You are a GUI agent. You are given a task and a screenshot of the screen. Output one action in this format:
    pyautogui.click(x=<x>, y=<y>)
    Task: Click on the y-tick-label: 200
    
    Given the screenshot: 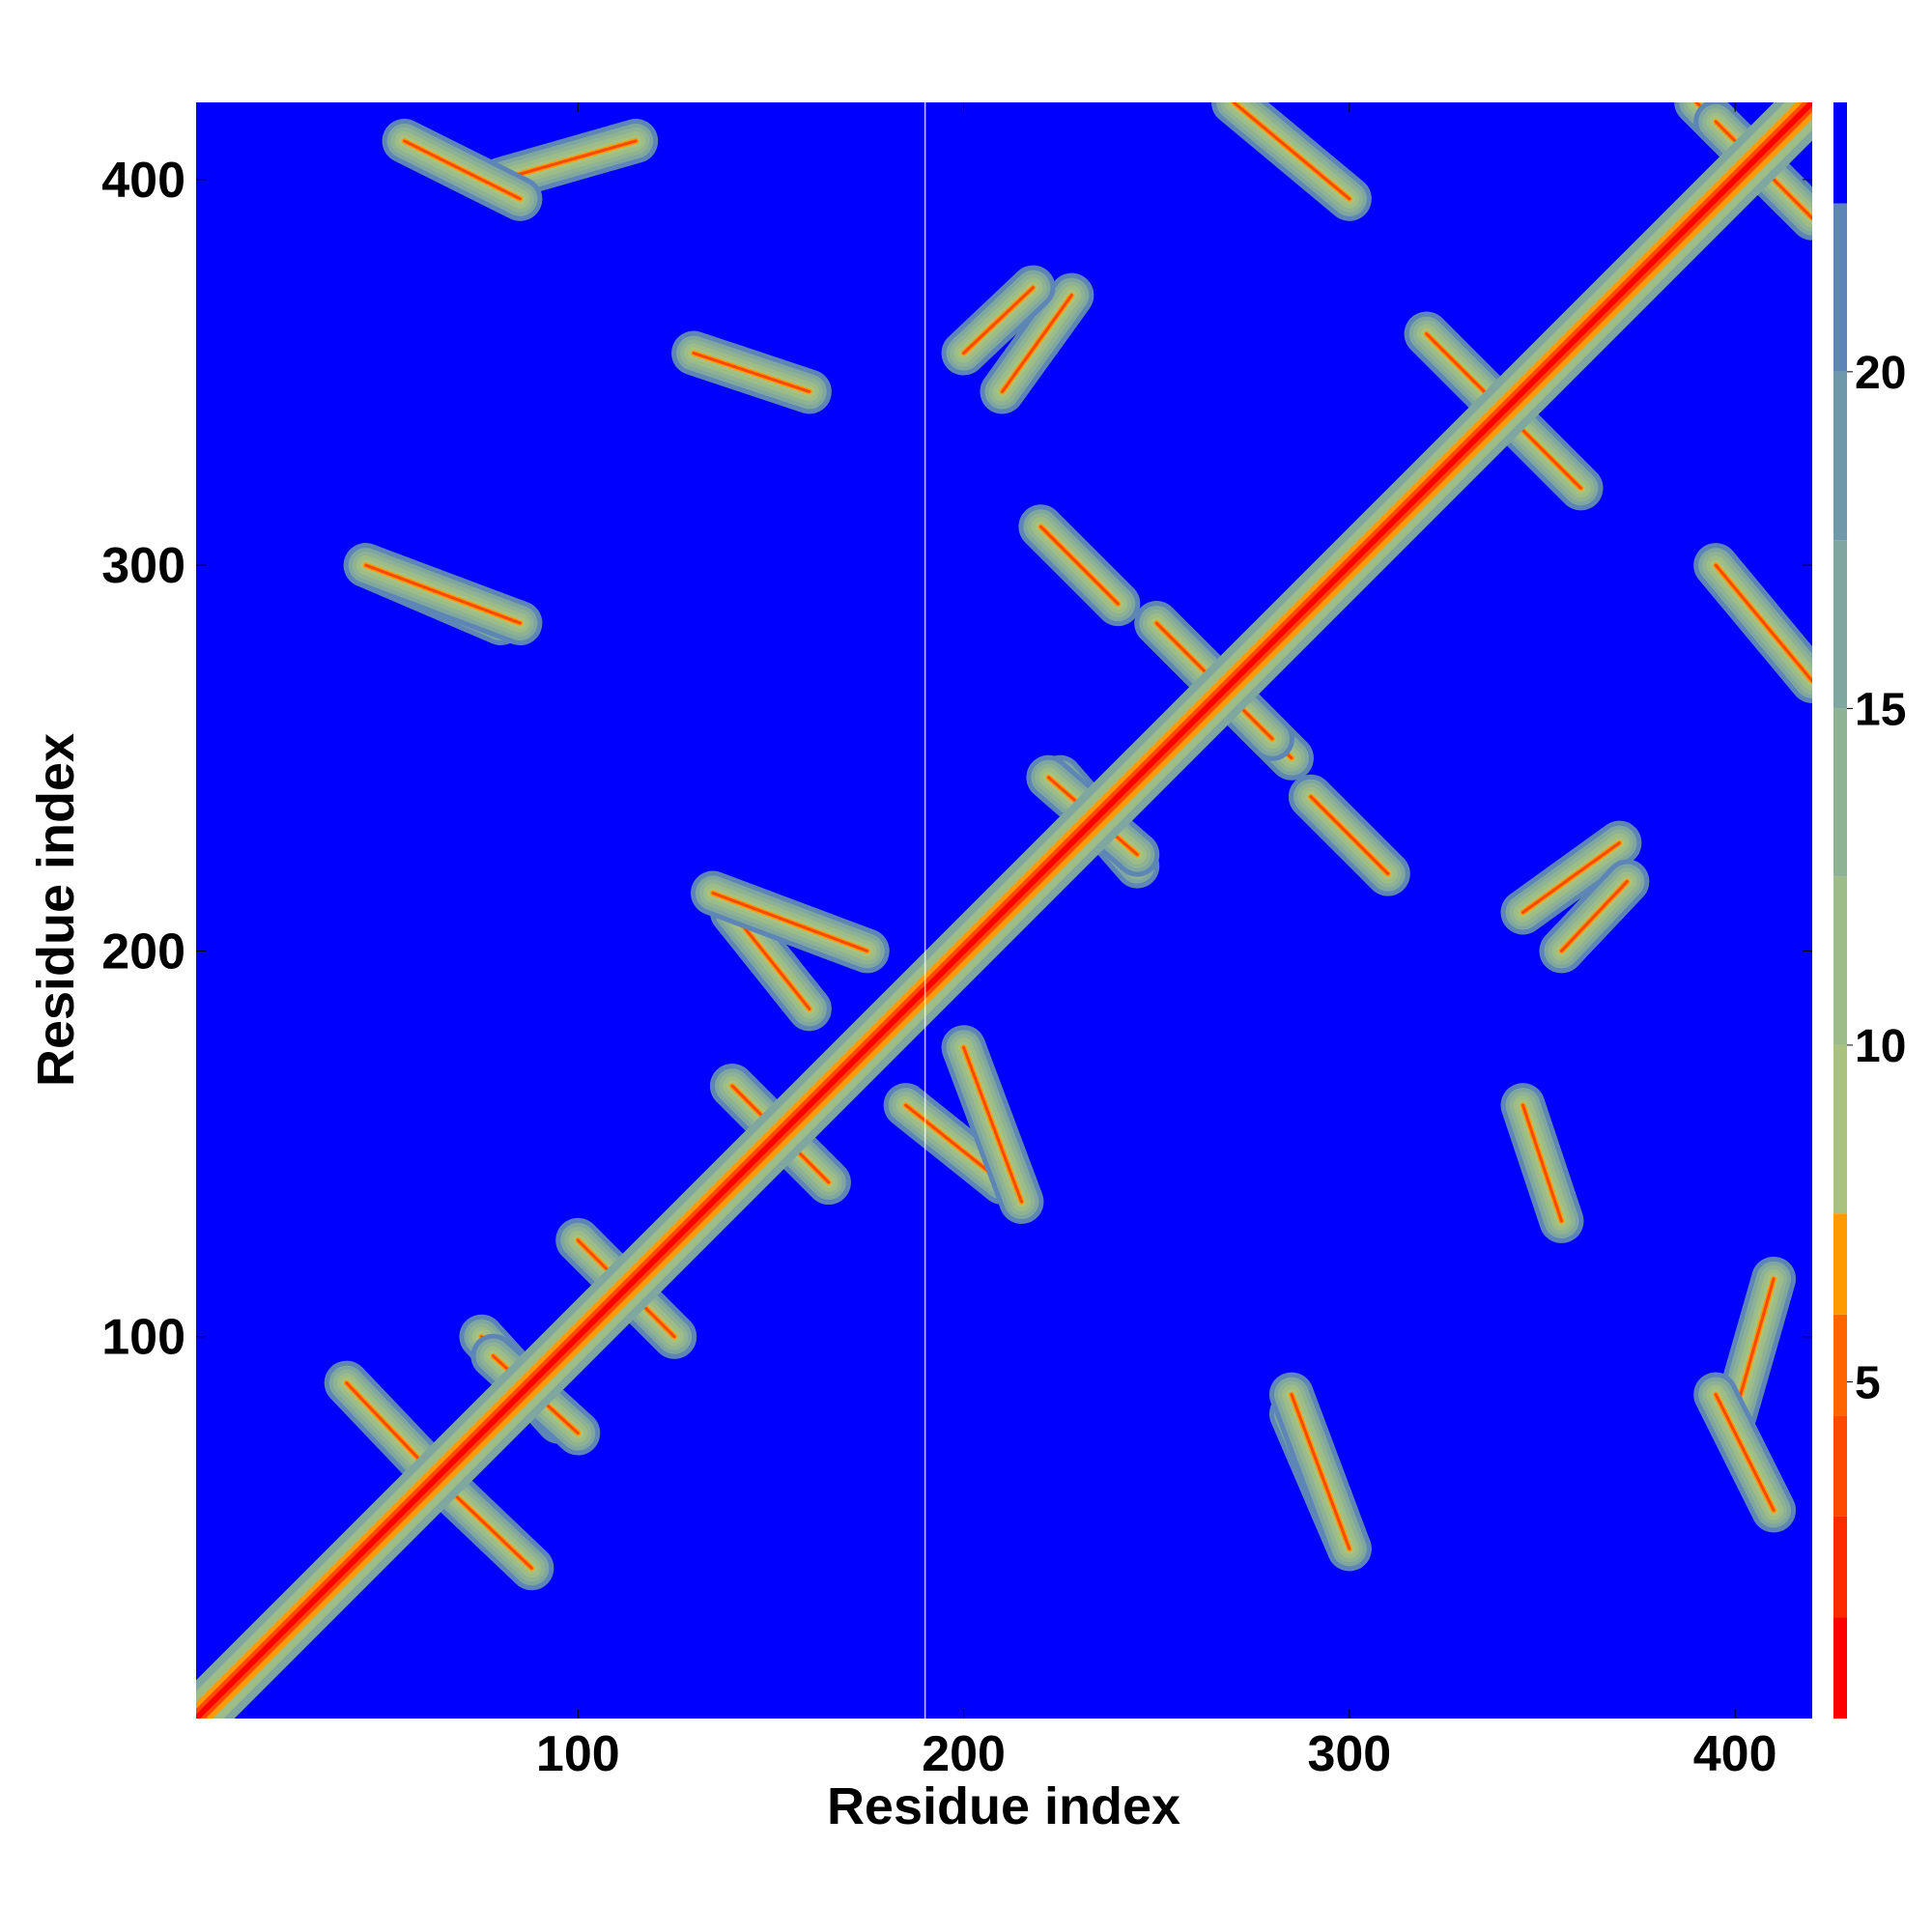 What is the action you would take?
    pyautogui.click(x=143, y=951)
    